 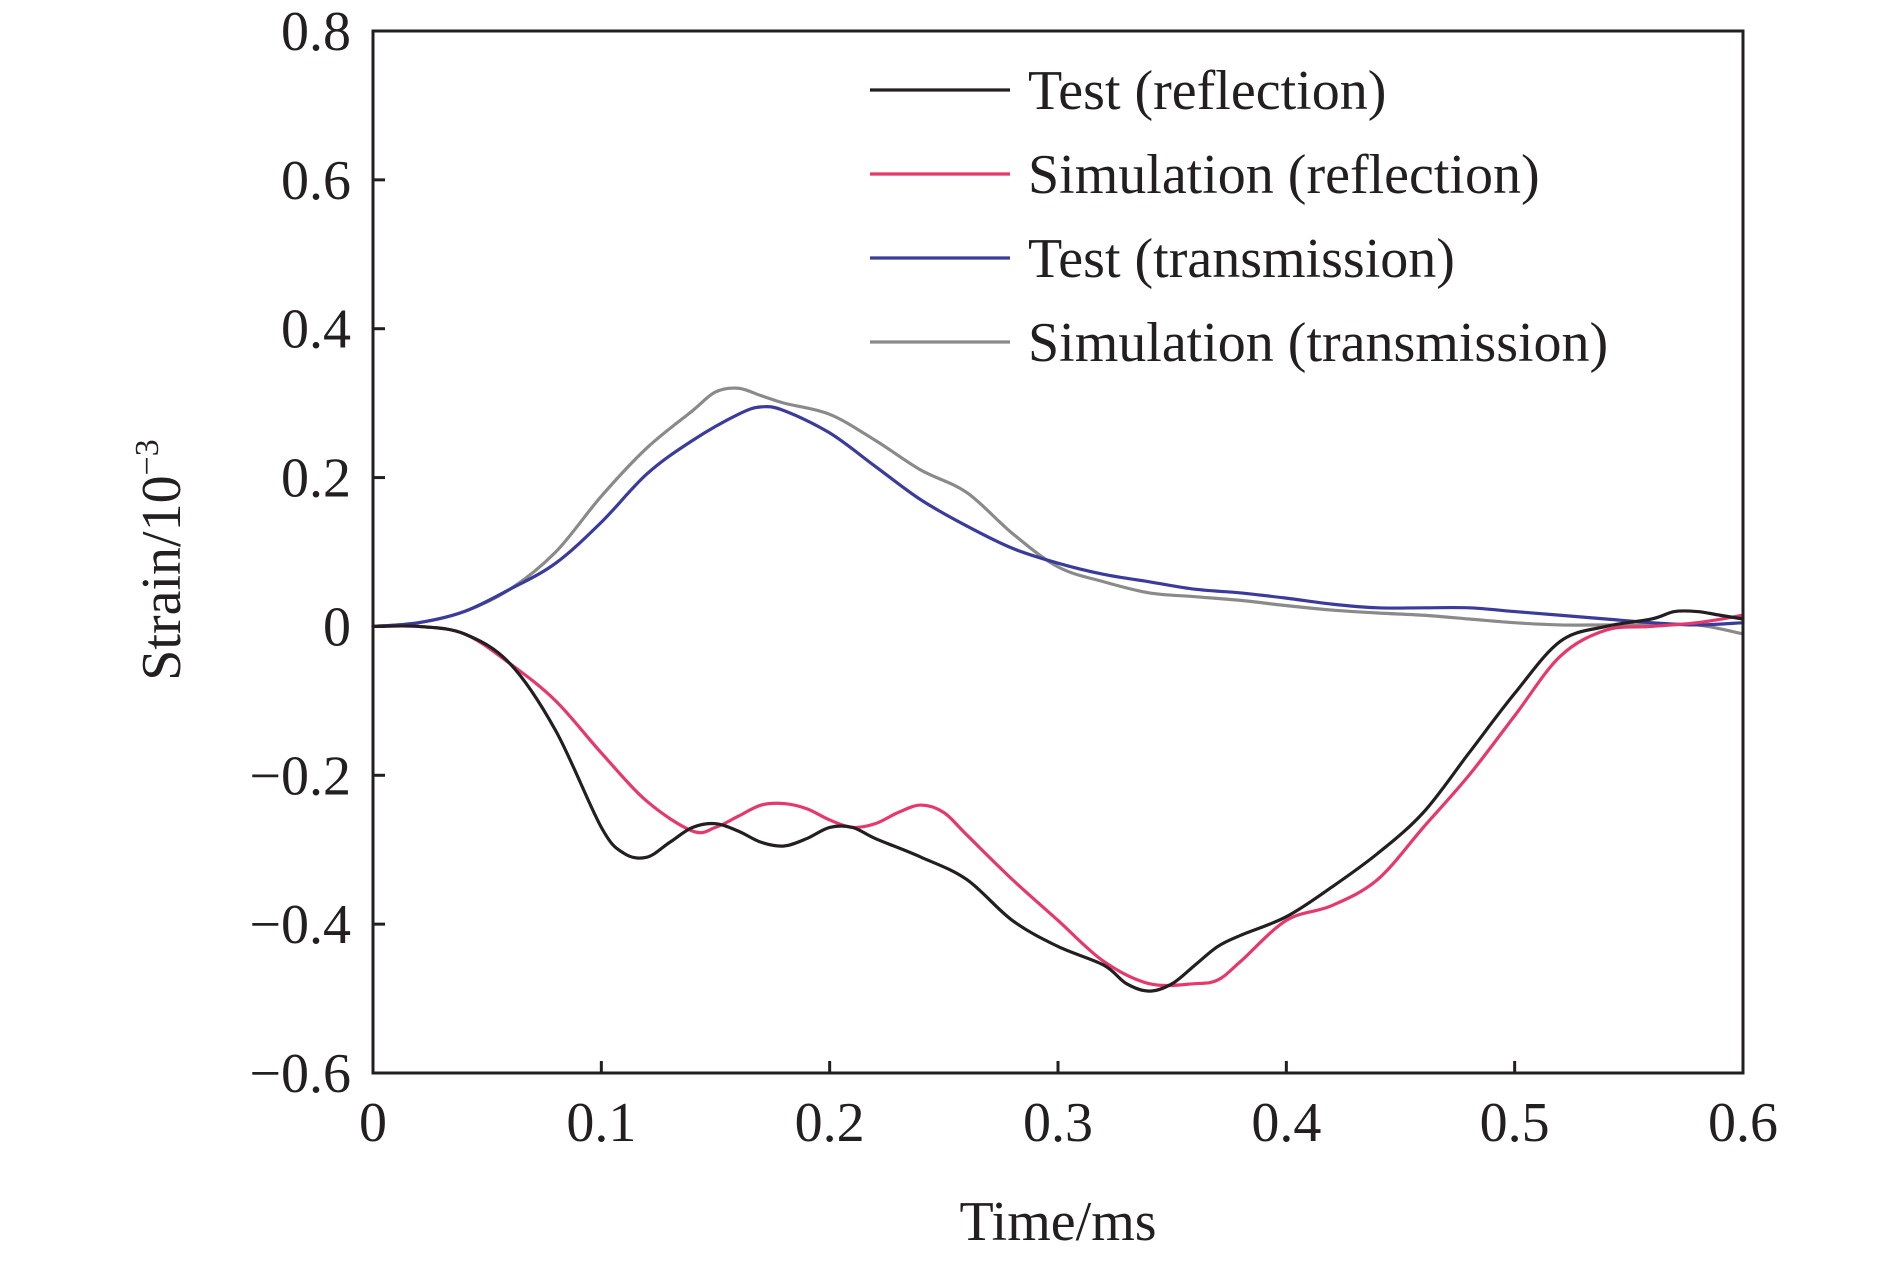 I want to click on y-tick-label: −0.6, so click(x=300, y=1074).